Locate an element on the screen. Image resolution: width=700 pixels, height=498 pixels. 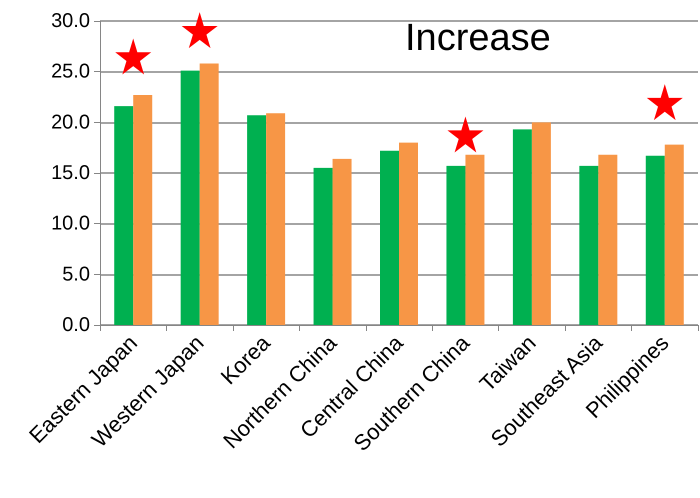
y-tick-label: 0.0 is located at coordinates (76, 325).